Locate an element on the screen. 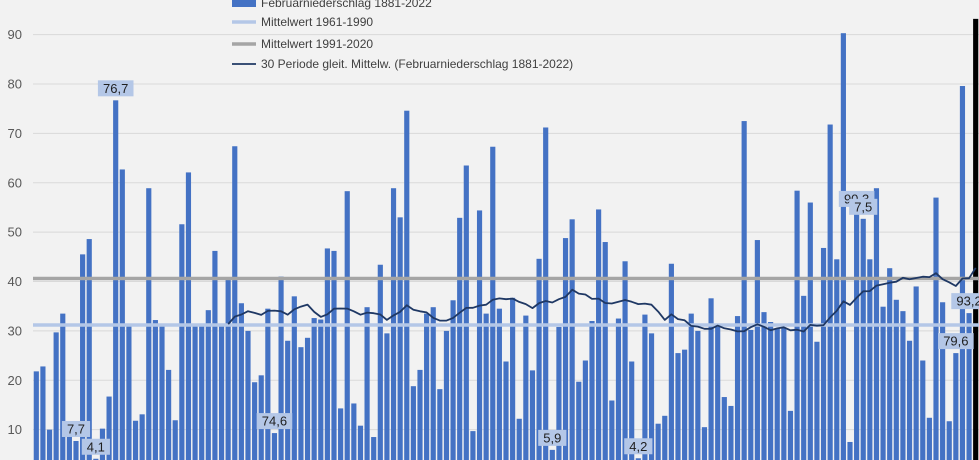 The width and height of the screenshot is (979, 460). legend-label: Mittelwert 1961-1990 is located at coordinates (317, 22).